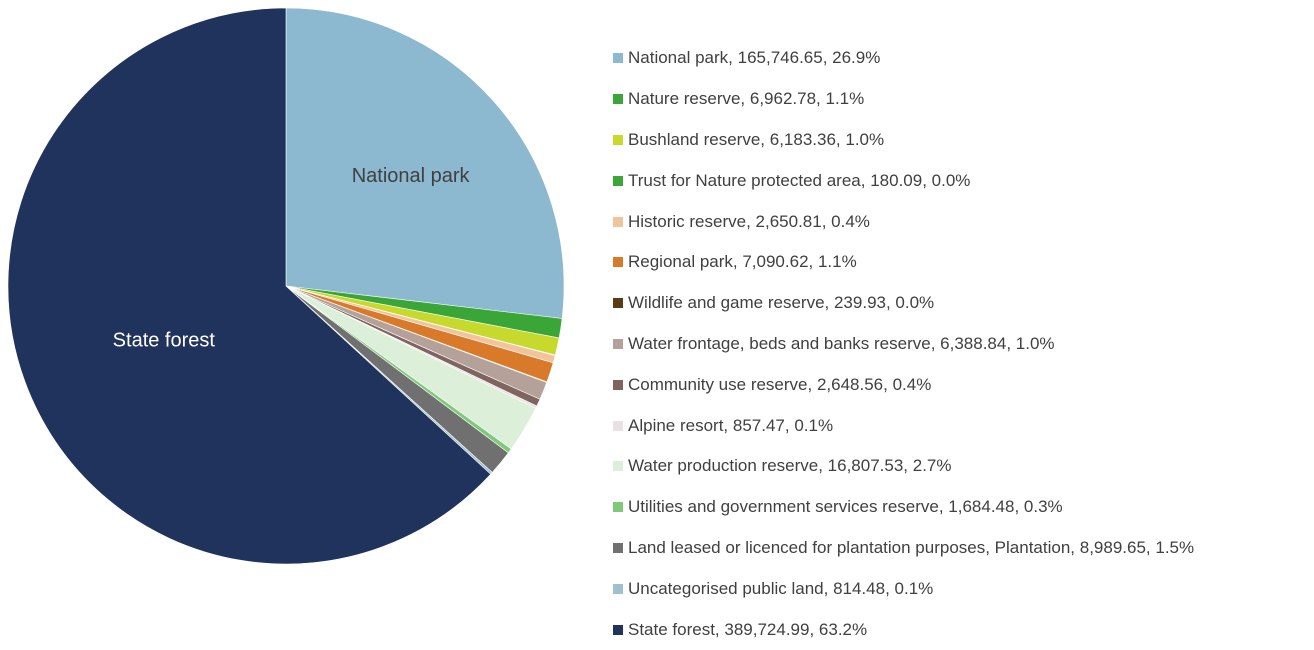 The height and width of the screenshot is (650, 1314). Describe the element at coordinates (749, 221) in the screenshot. I see `legend-label: Historic reserve, 2,650.81, 0.4%` at that location.